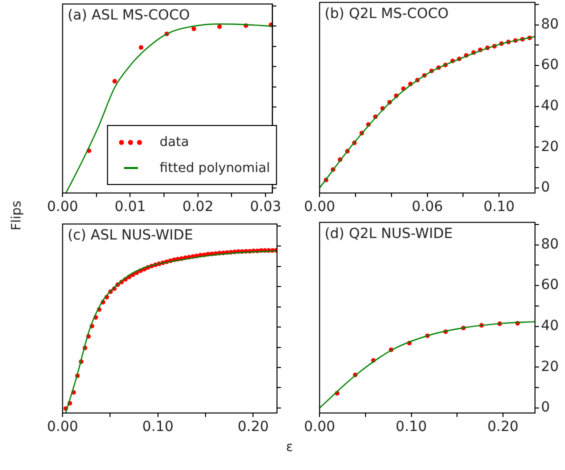  I want to click on chart-title: (d) Q2L NUS-WIDE, so click(388, 234).